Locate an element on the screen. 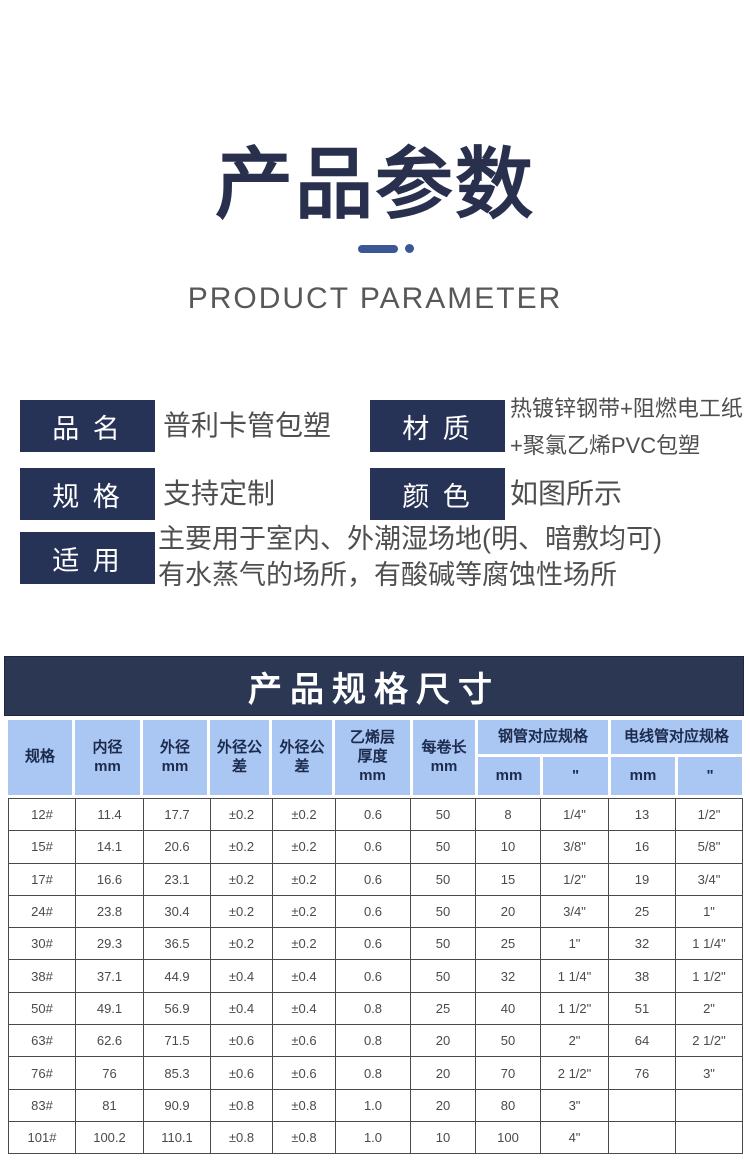  table-cell: 44.9 is located at coordinates (177, 976).